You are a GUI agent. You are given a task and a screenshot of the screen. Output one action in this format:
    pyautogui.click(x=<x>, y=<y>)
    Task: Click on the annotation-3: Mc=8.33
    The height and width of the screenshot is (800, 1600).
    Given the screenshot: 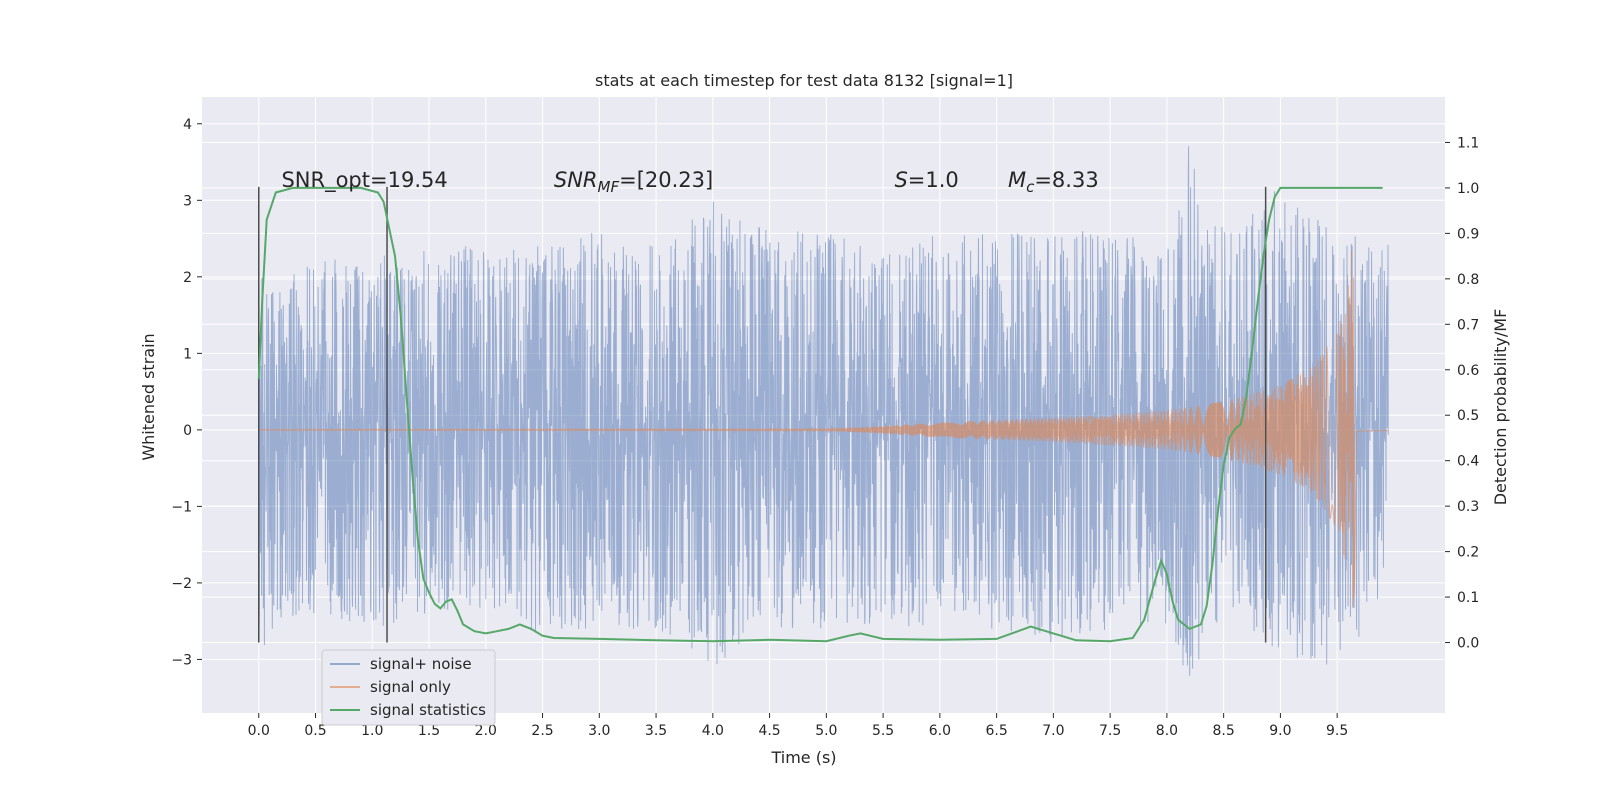 What is the action you would take?
    pyautogui.click(x=1053, y=182)
    